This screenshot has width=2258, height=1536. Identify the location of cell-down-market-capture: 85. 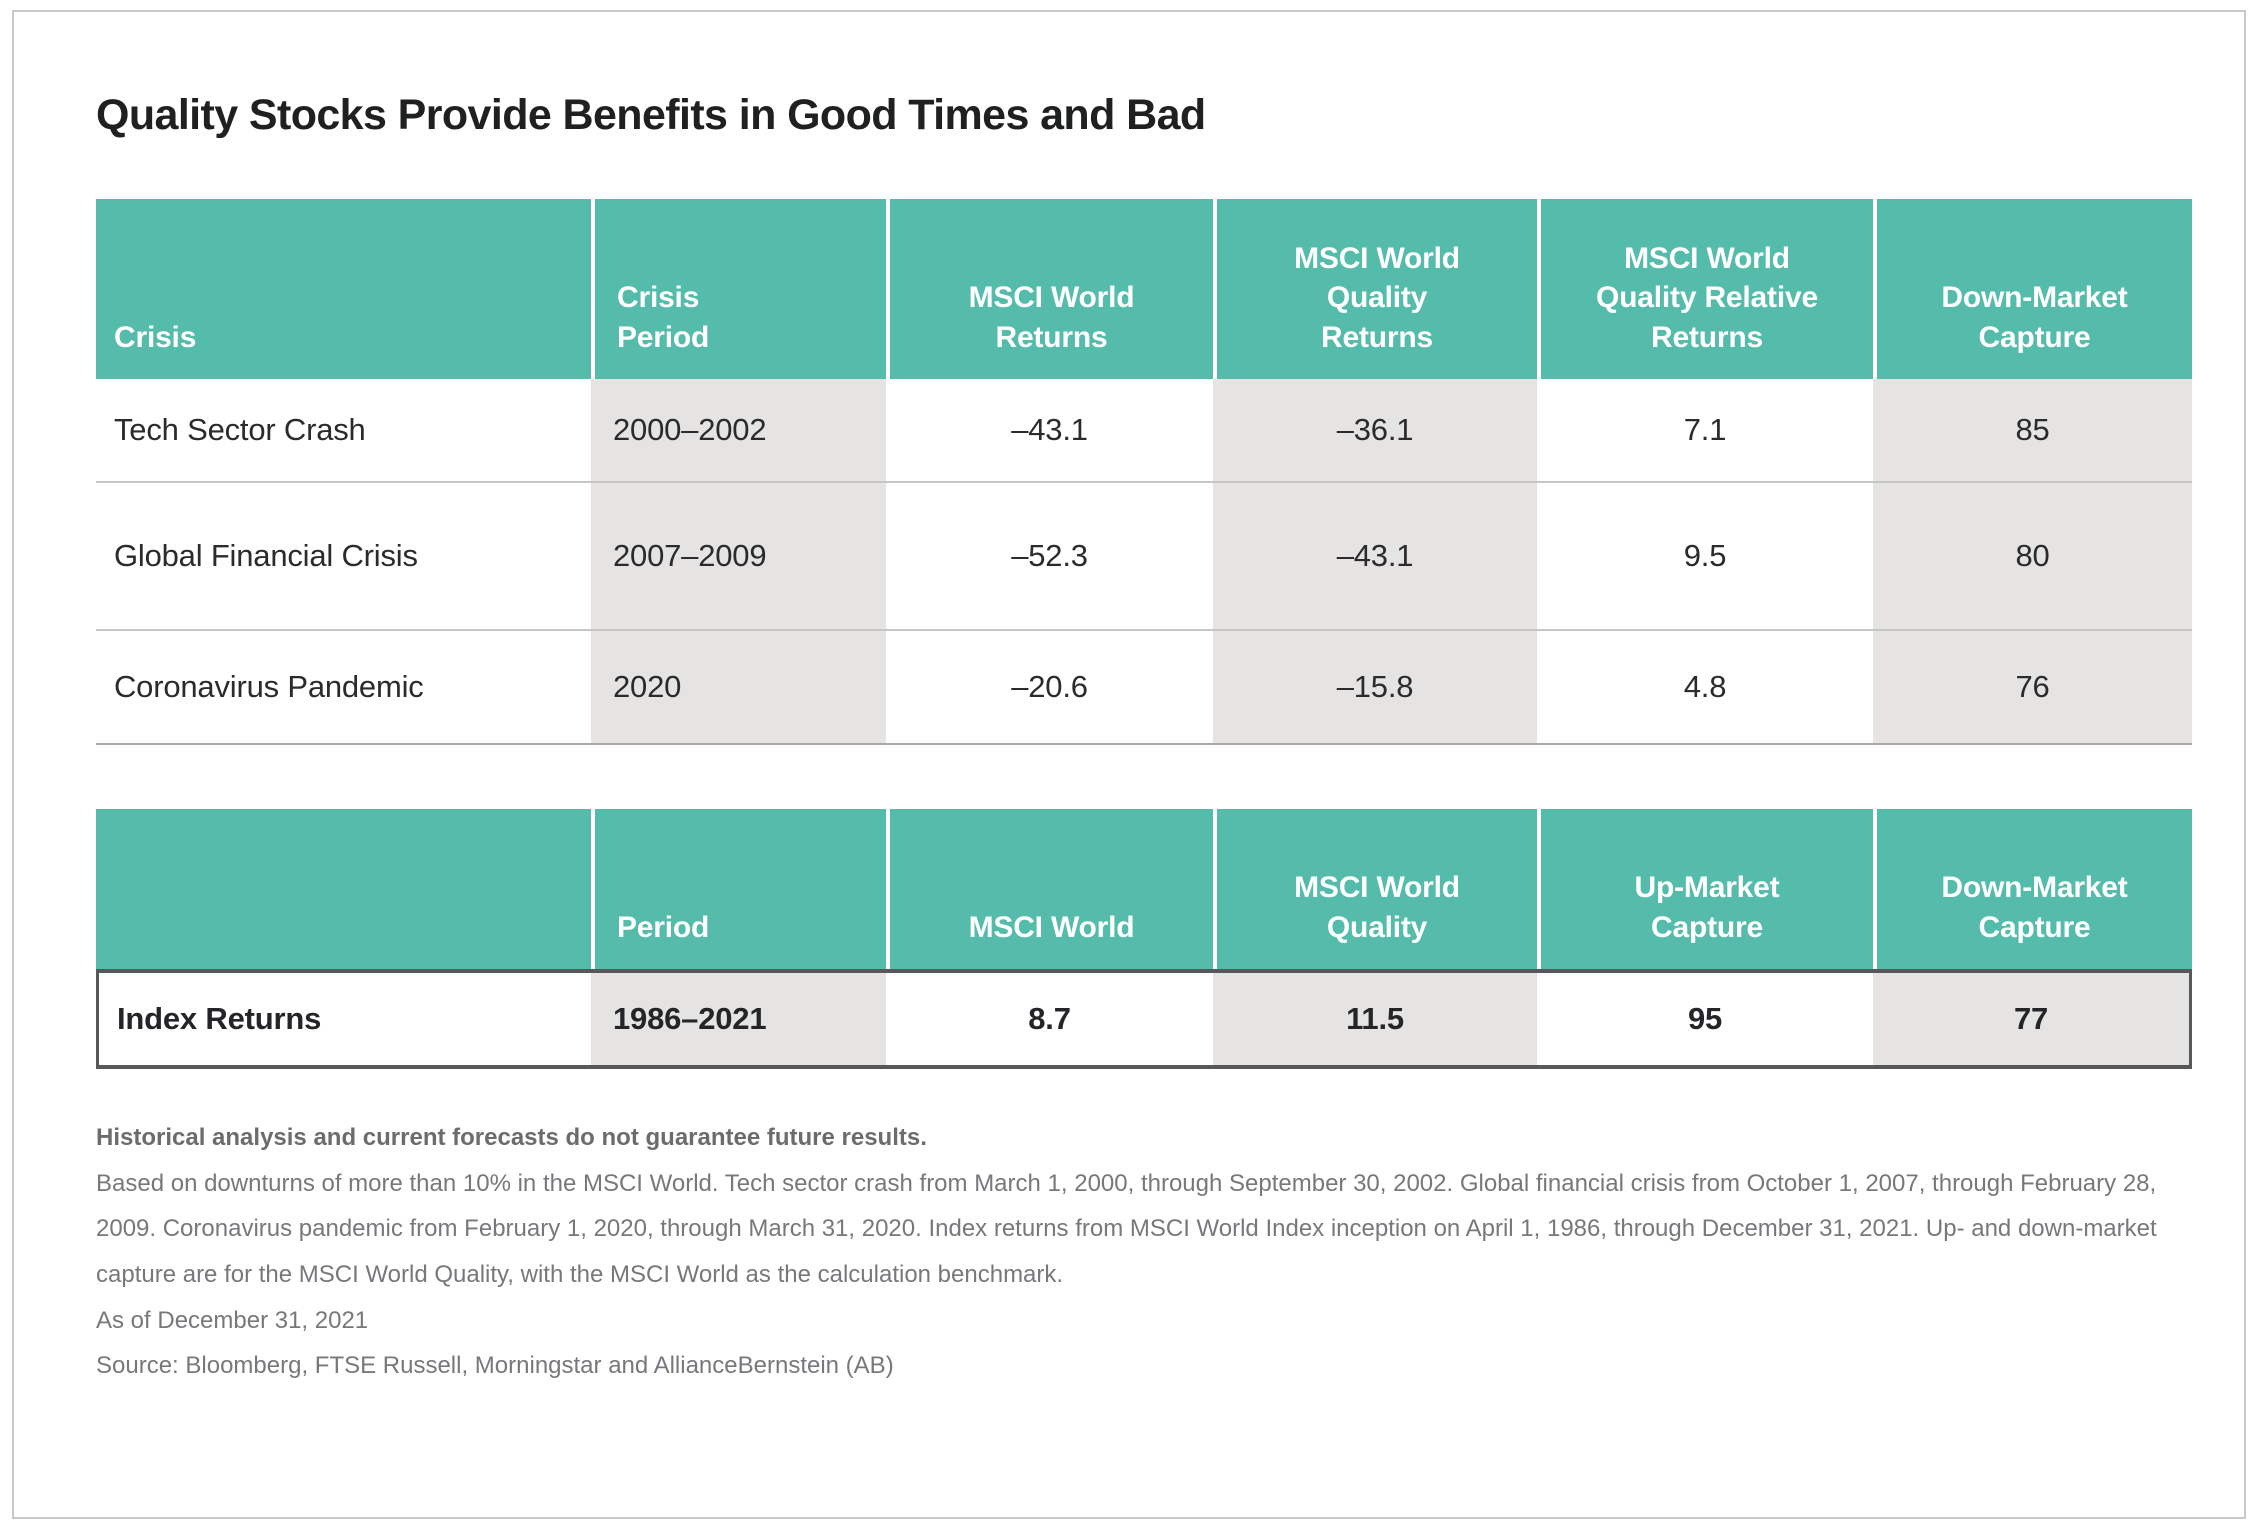
(2032, 430).